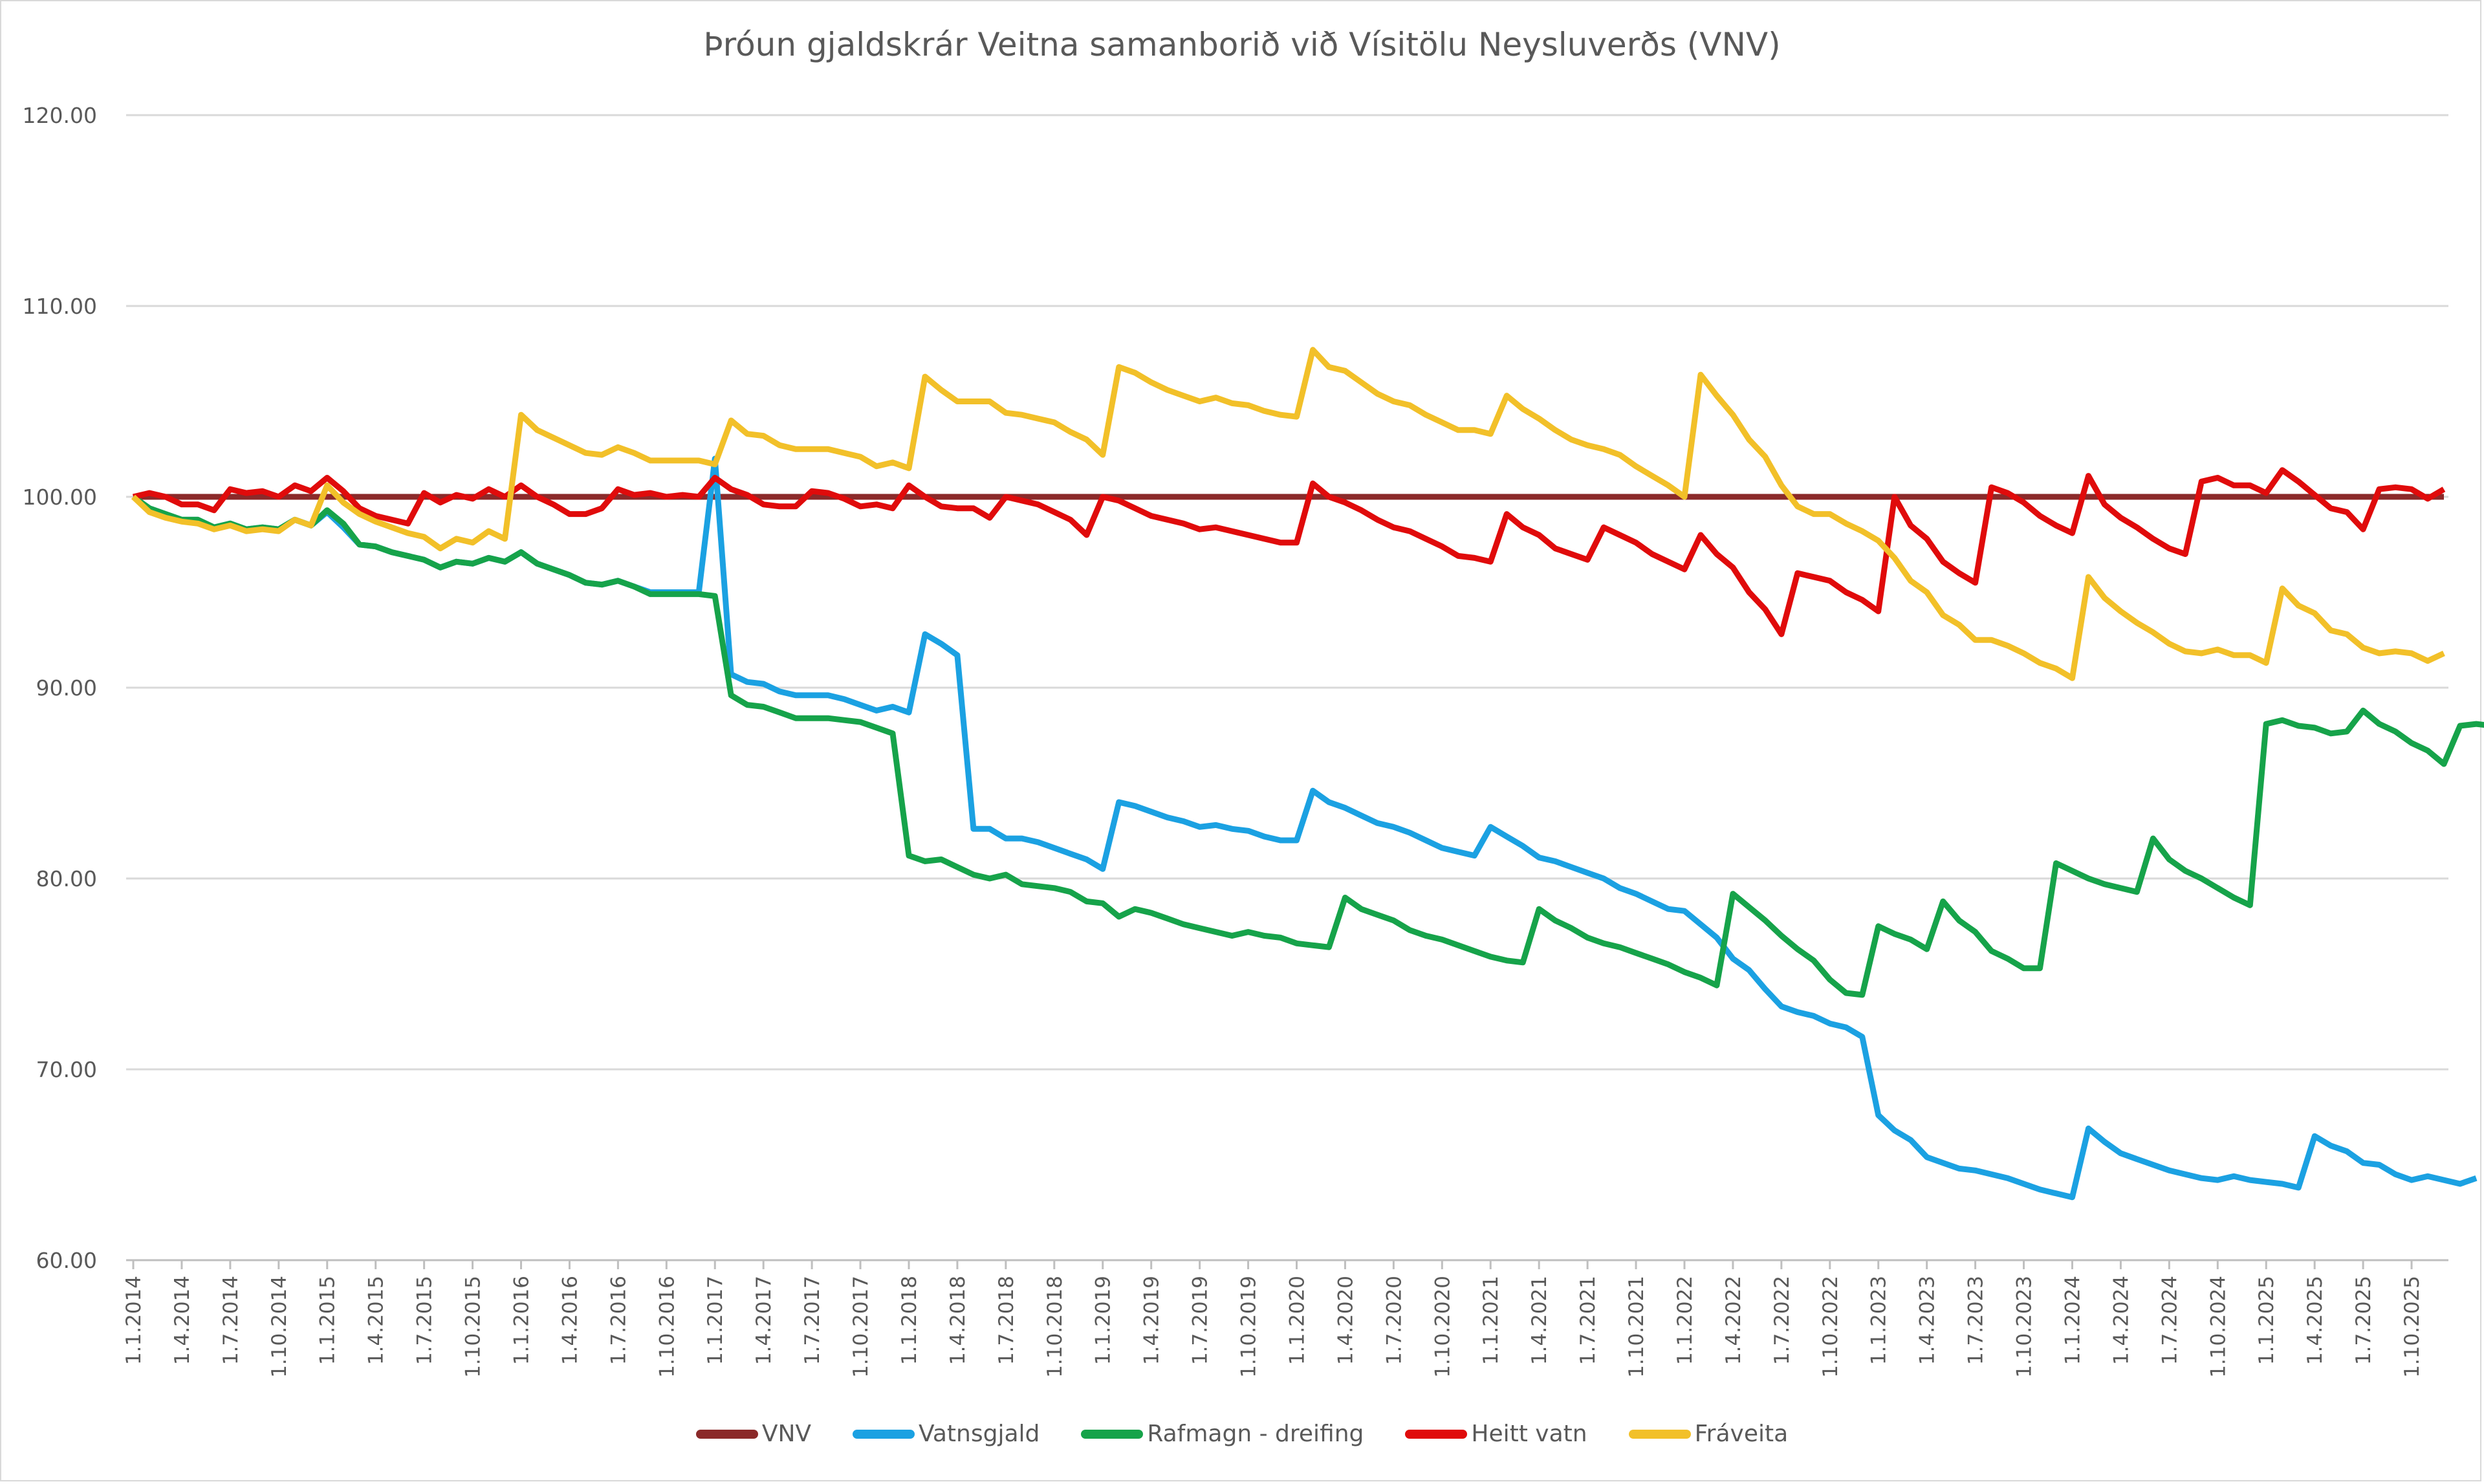 The image size is (2484, 1484). I want to click on y-tick-label: 60.00, so click(66, 1260).